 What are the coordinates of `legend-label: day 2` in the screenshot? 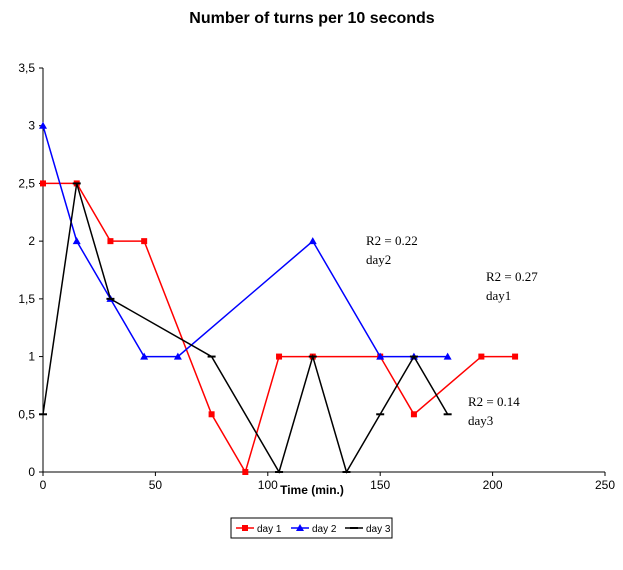 It's located at (324, 529).